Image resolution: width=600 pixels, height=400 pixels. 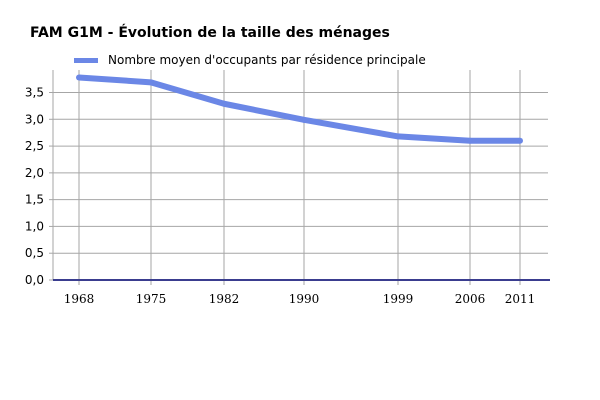 What do you see at coordinates (34, 119) in the screenshot?
I see `y-tick-label: 3,0` at bounding box center [34, 119].